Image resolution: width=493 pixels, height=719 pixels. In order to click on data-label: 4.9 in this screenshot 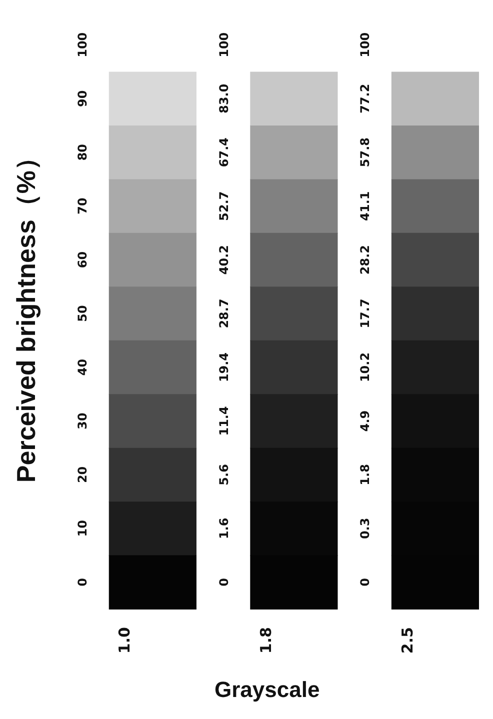, I will do `click(365, 421)`.